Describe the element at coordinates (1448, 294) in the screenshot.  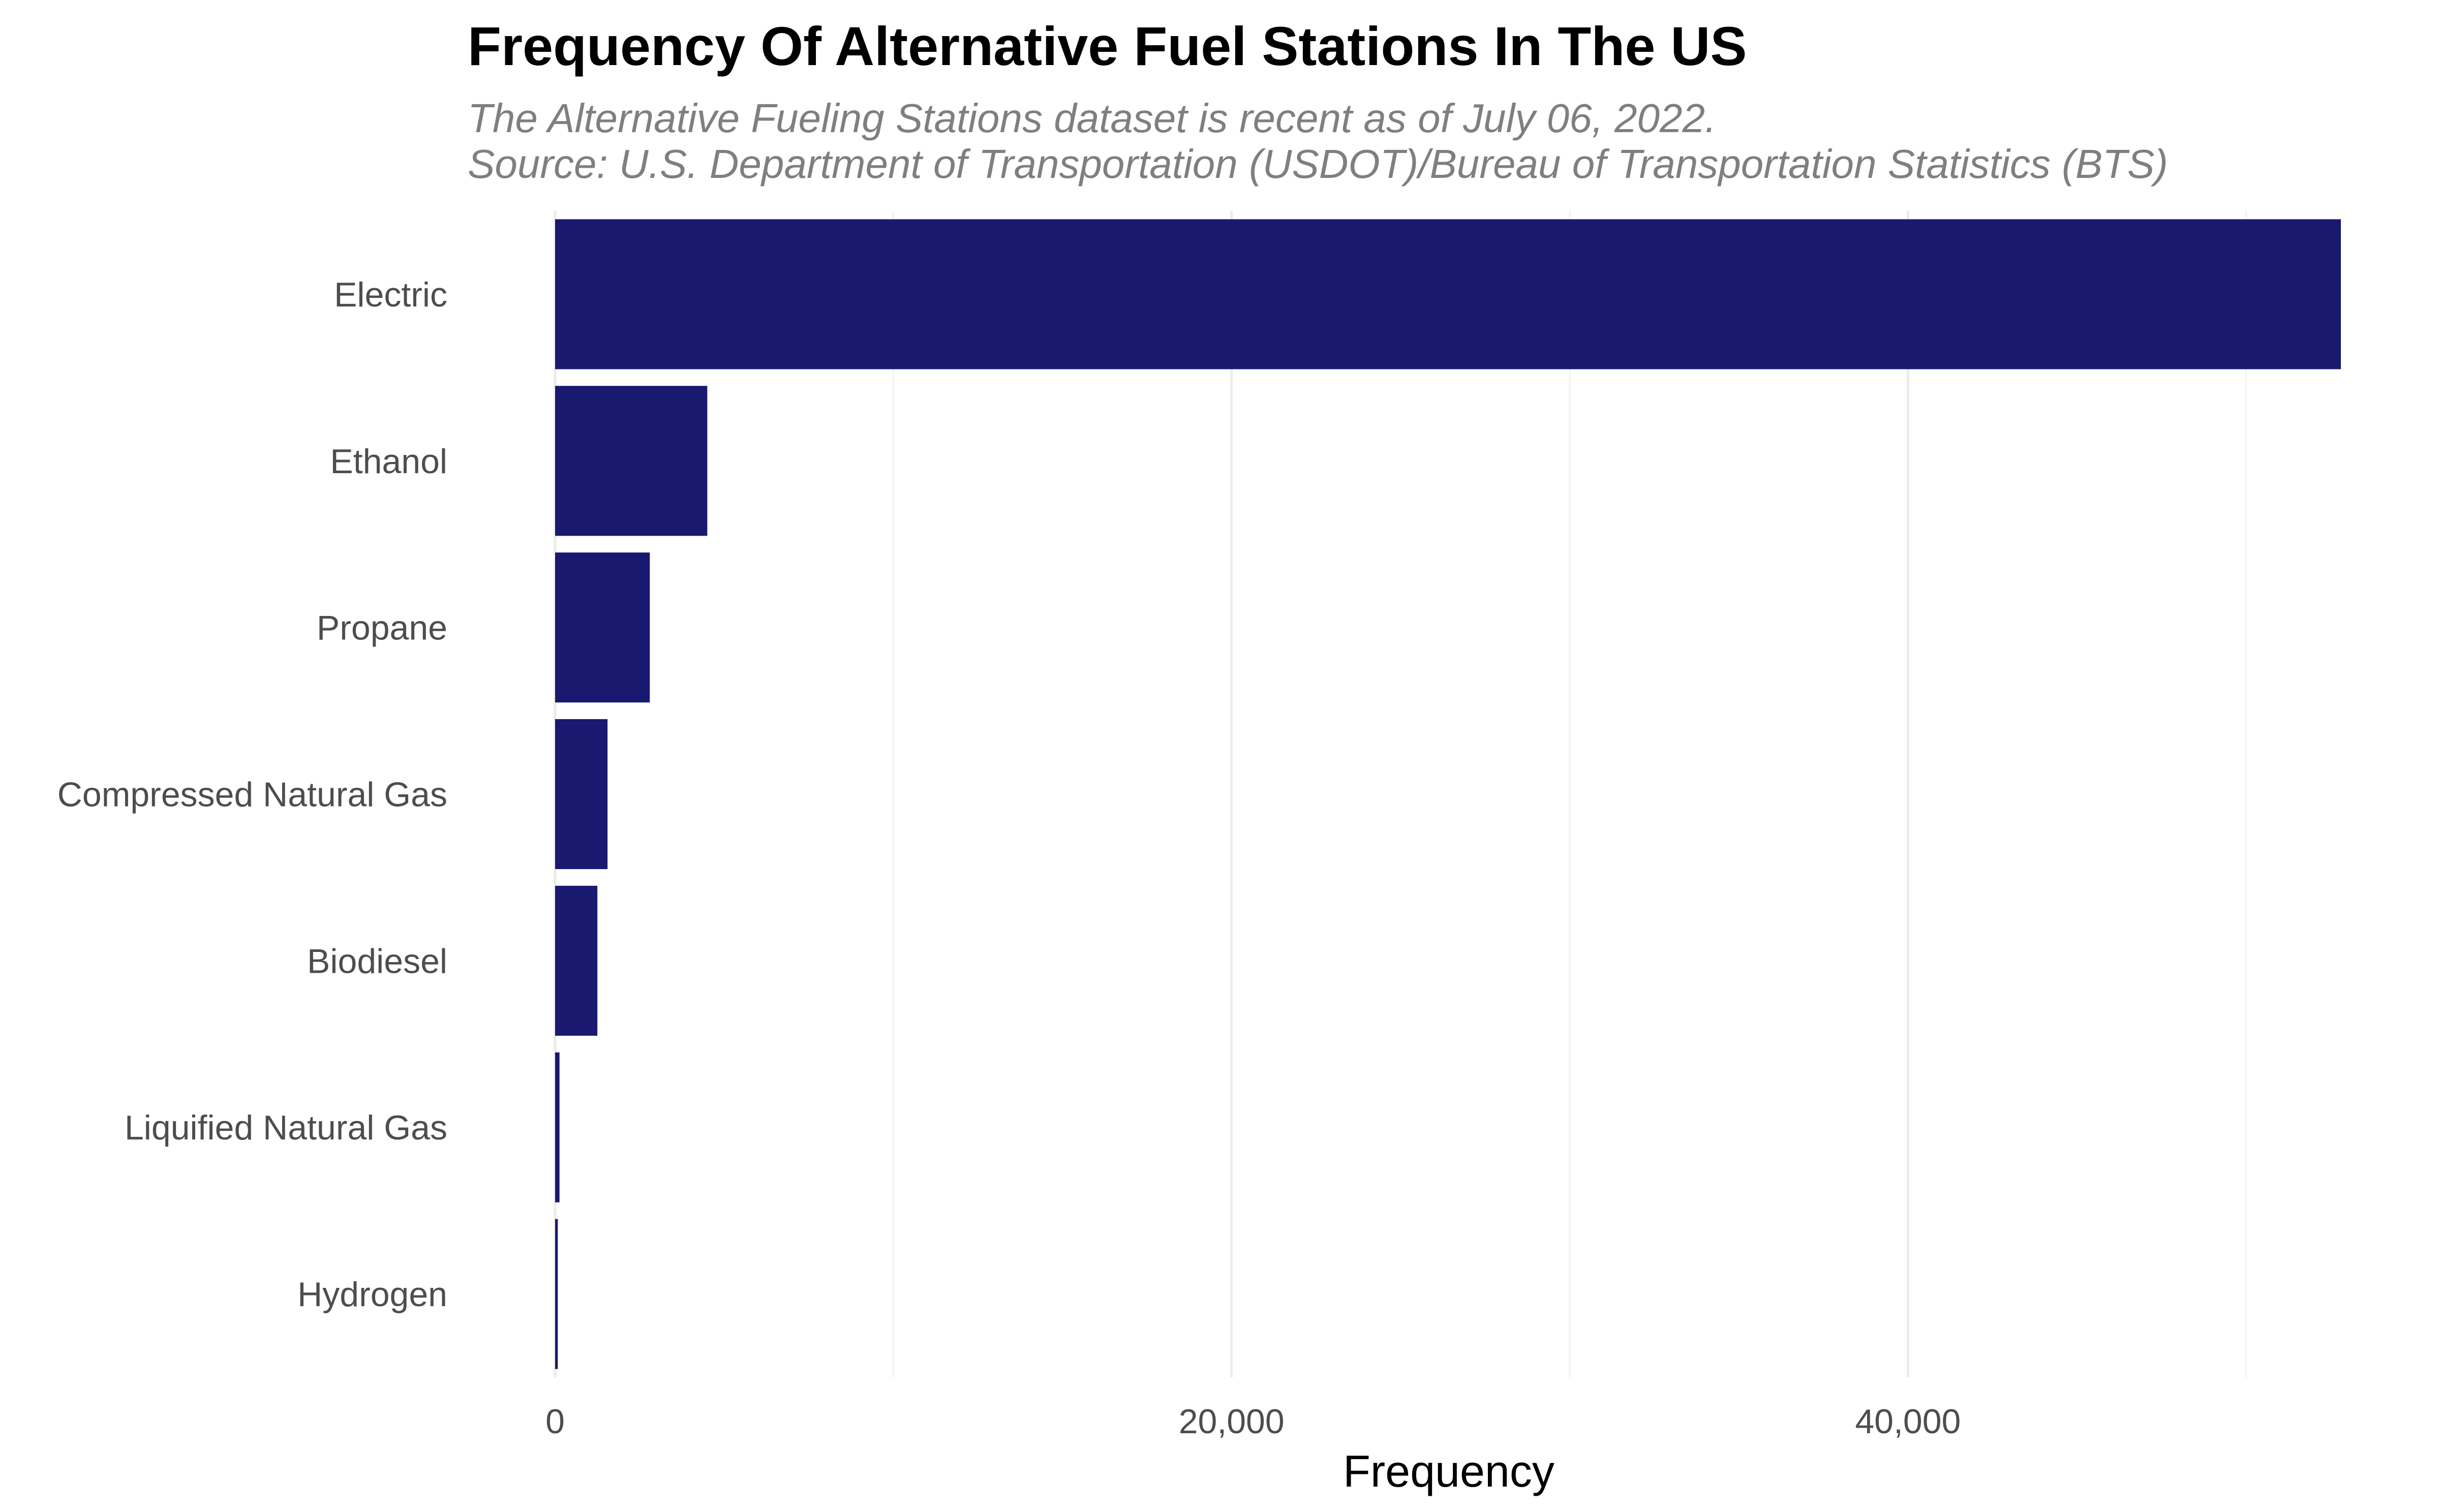
I see `bar-electric` at that location.